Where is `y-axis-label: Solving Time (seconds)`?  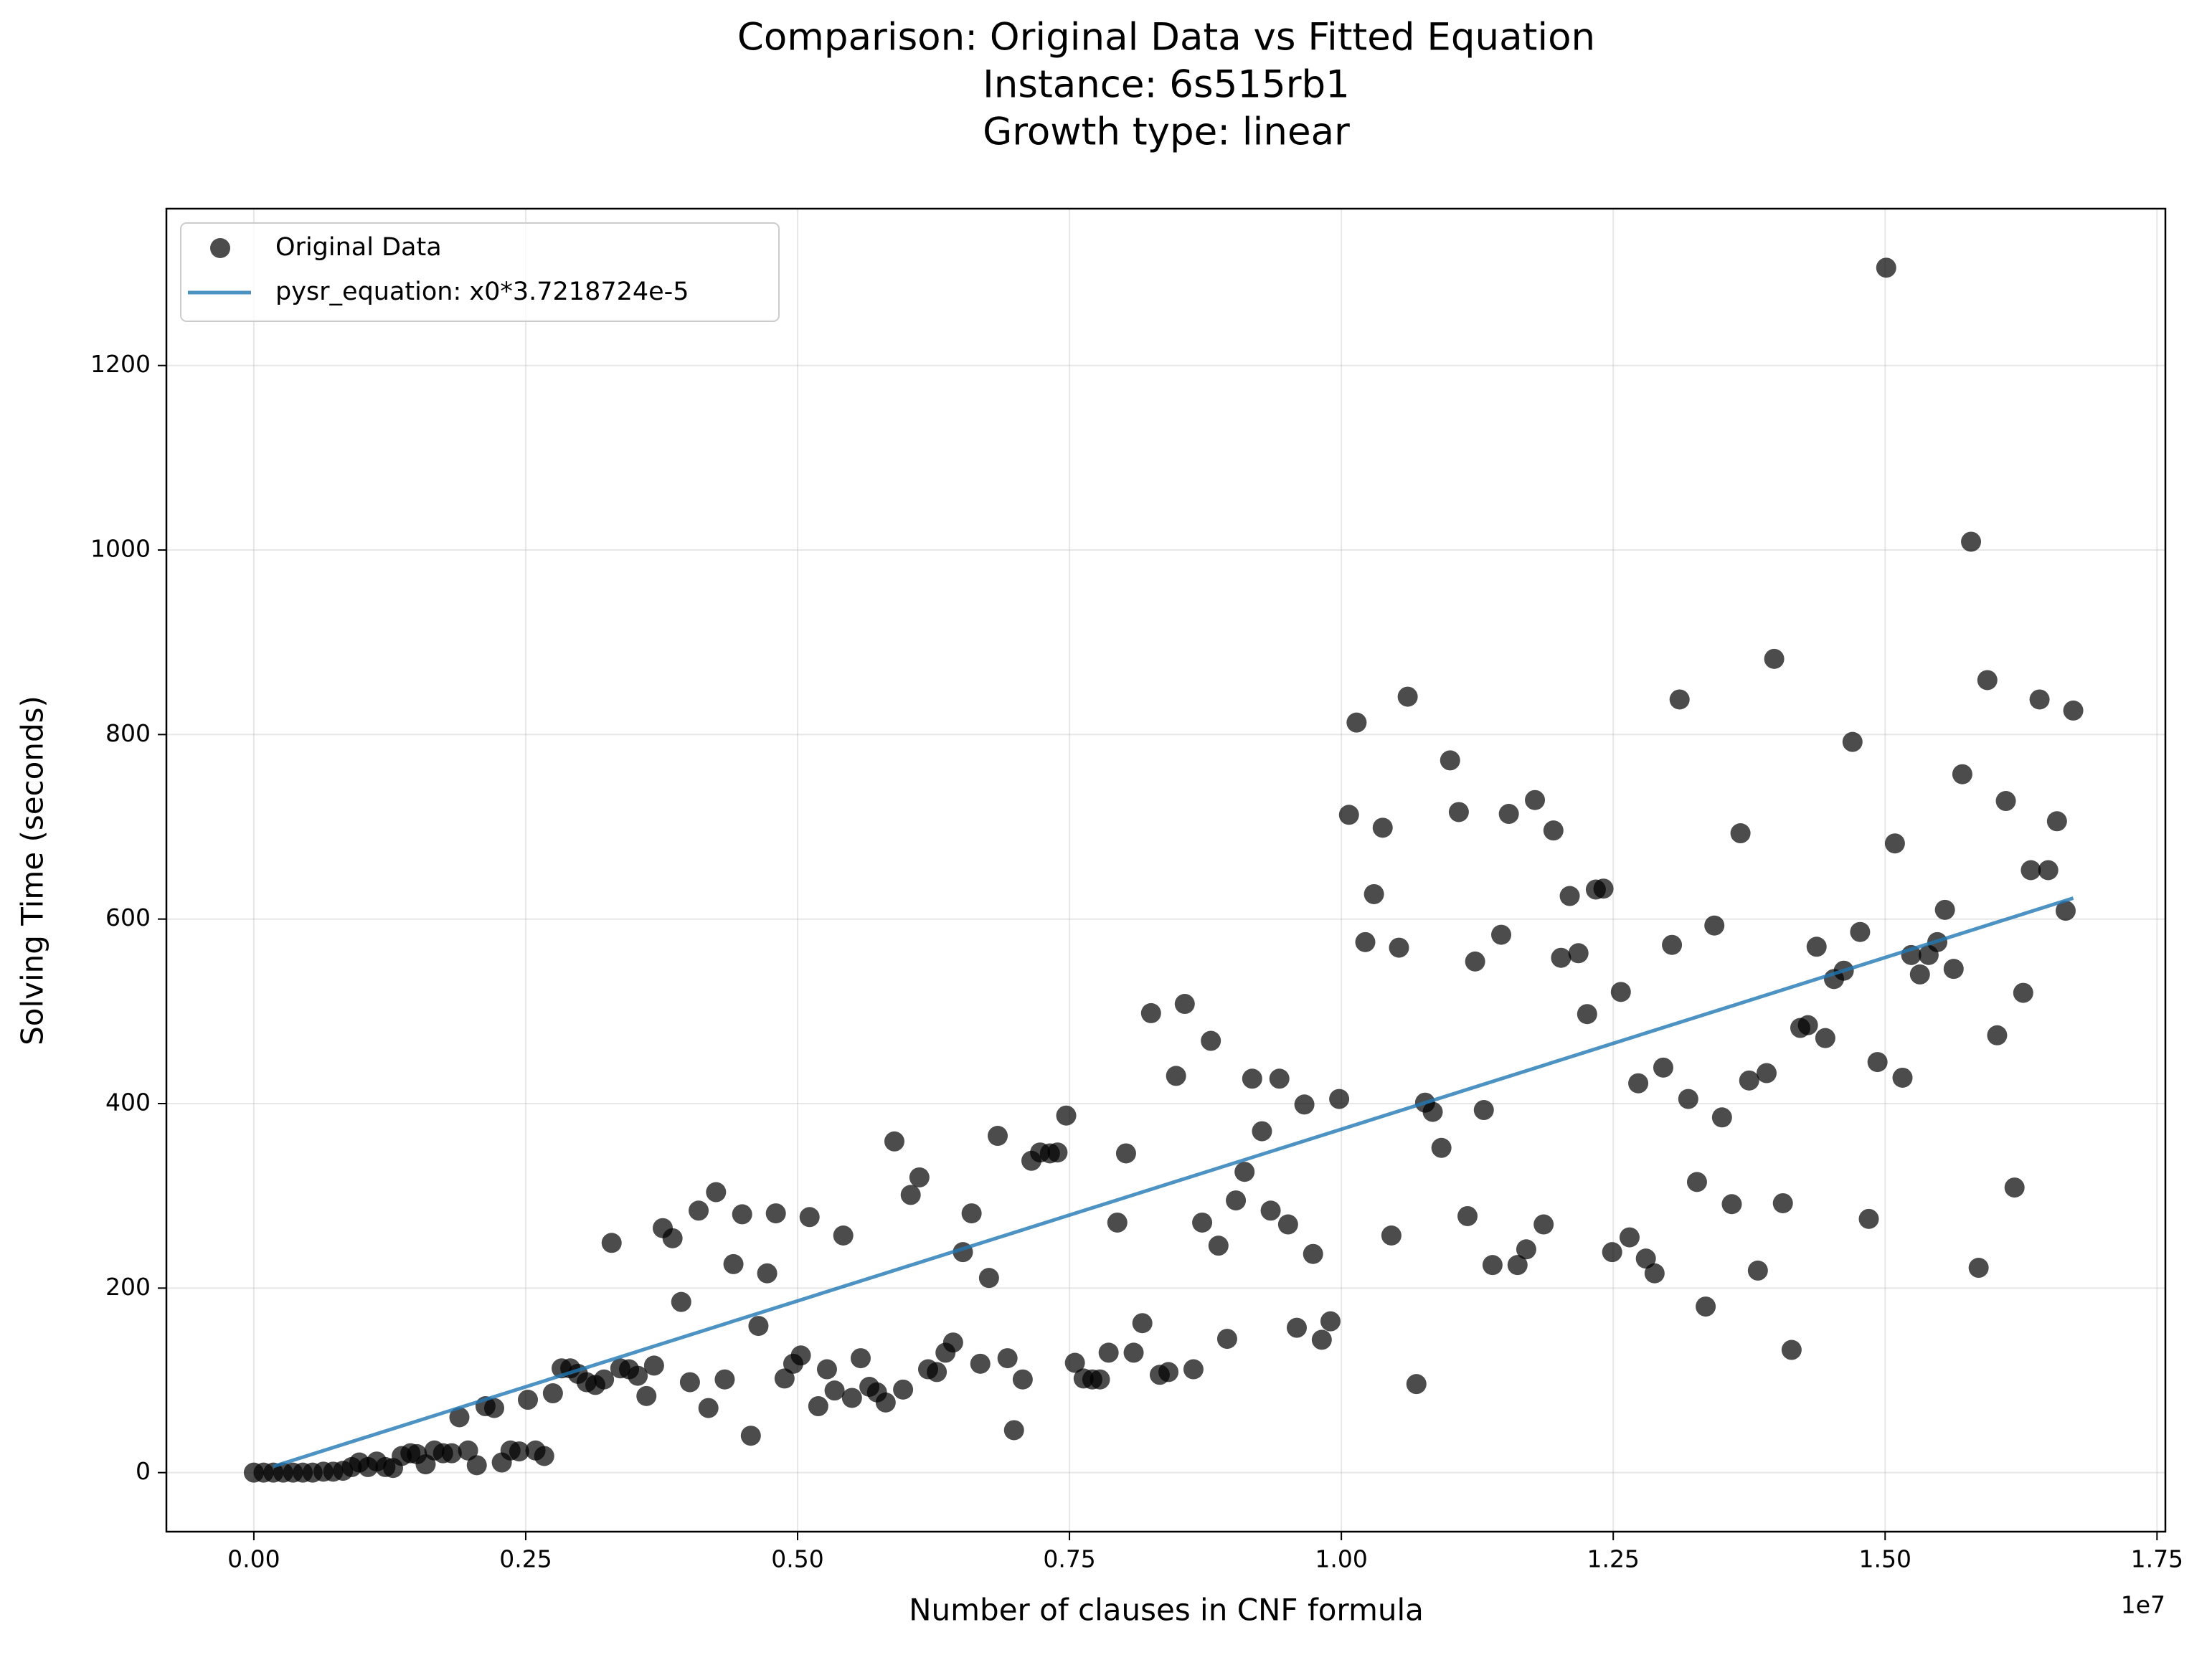
y-axis-label: Solving Time (seconds) is located at coordinates (32, 870).